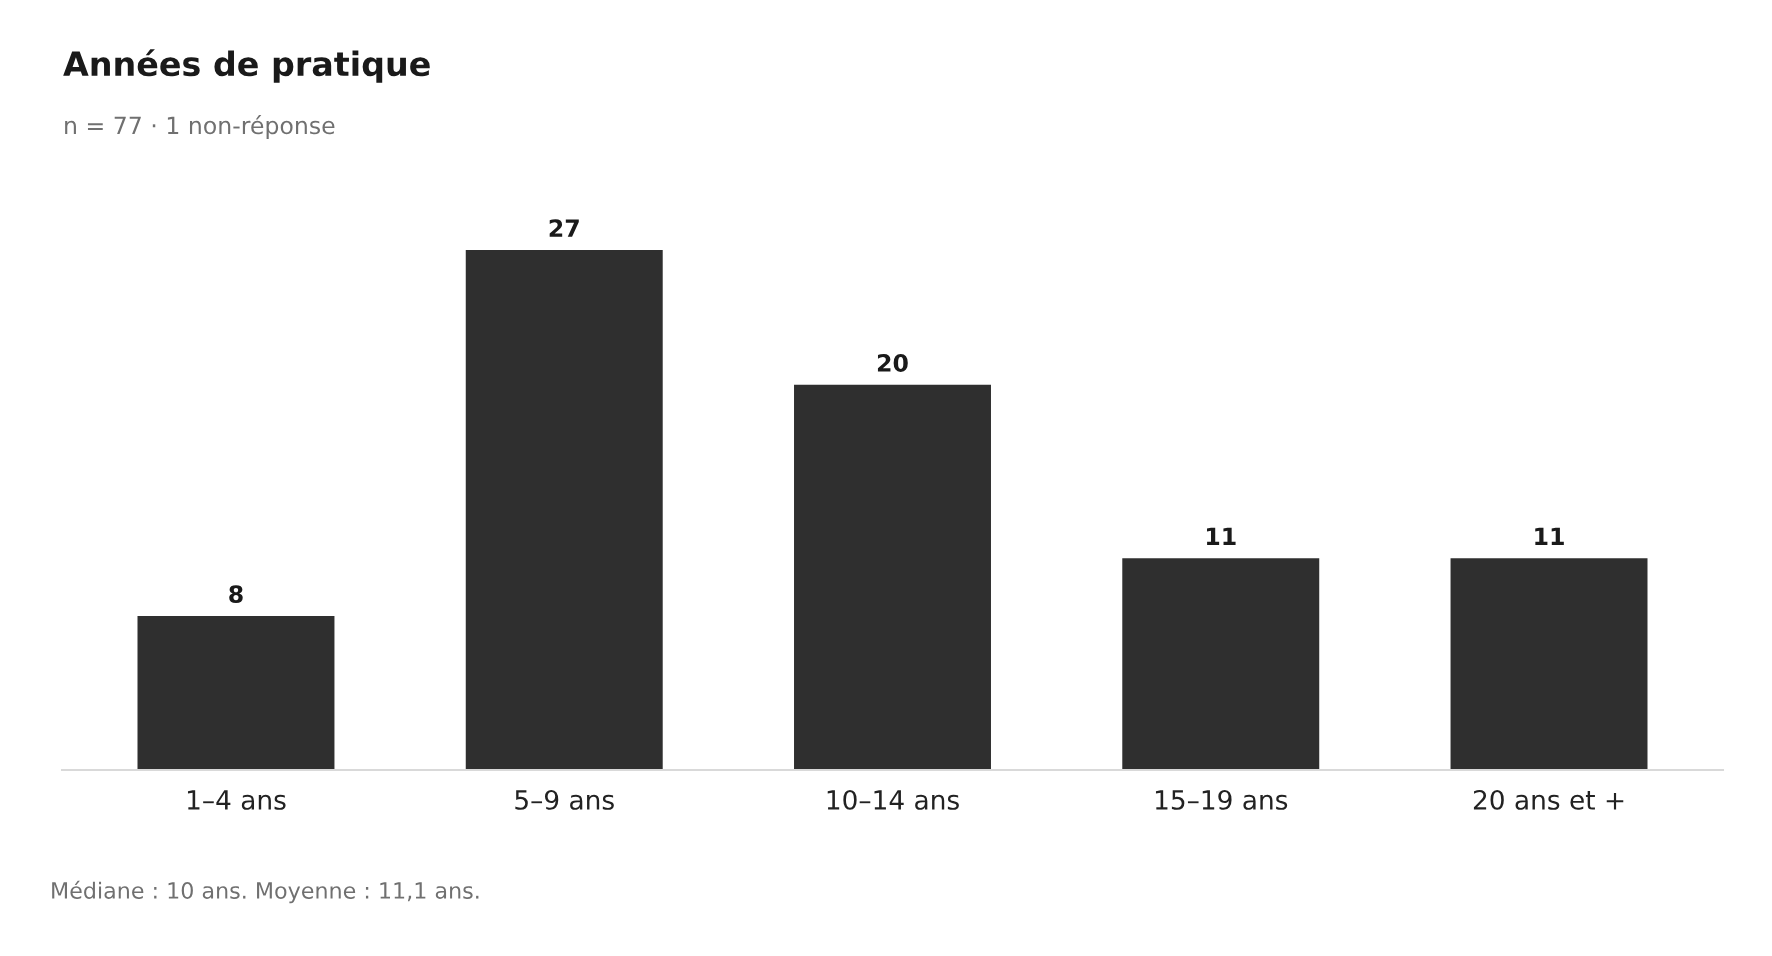  I want to click on data-label: 8, so click(236, 594).